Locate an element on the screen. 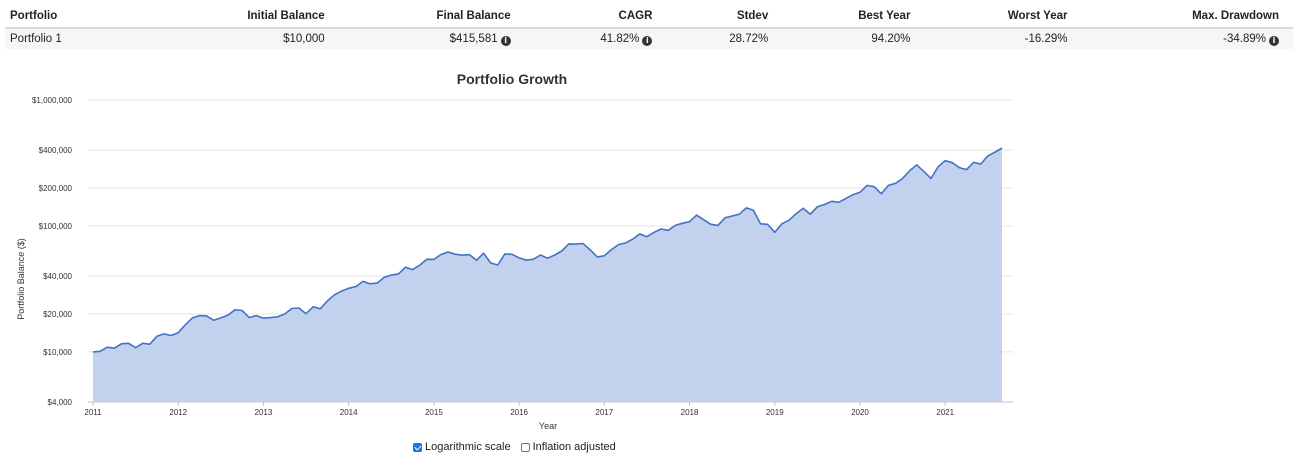  header-worst-year: Worst Year is located at coordinates (1003, 17).